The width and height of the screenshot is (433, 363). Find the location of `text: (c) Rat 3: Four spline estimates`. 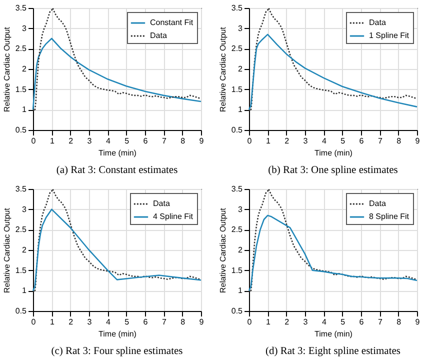

text: (c) Rat 3: Four spline estimates is located at coordinates (117, 351).